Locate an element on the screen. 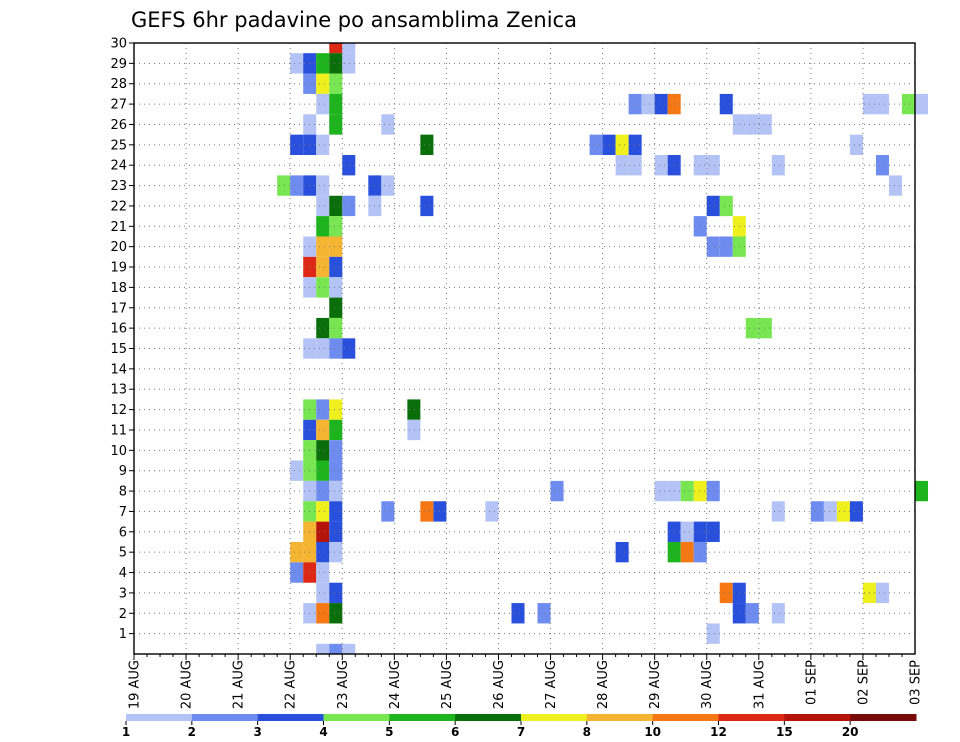  y-tick-label: 25 is located at coordinates (118, 145).